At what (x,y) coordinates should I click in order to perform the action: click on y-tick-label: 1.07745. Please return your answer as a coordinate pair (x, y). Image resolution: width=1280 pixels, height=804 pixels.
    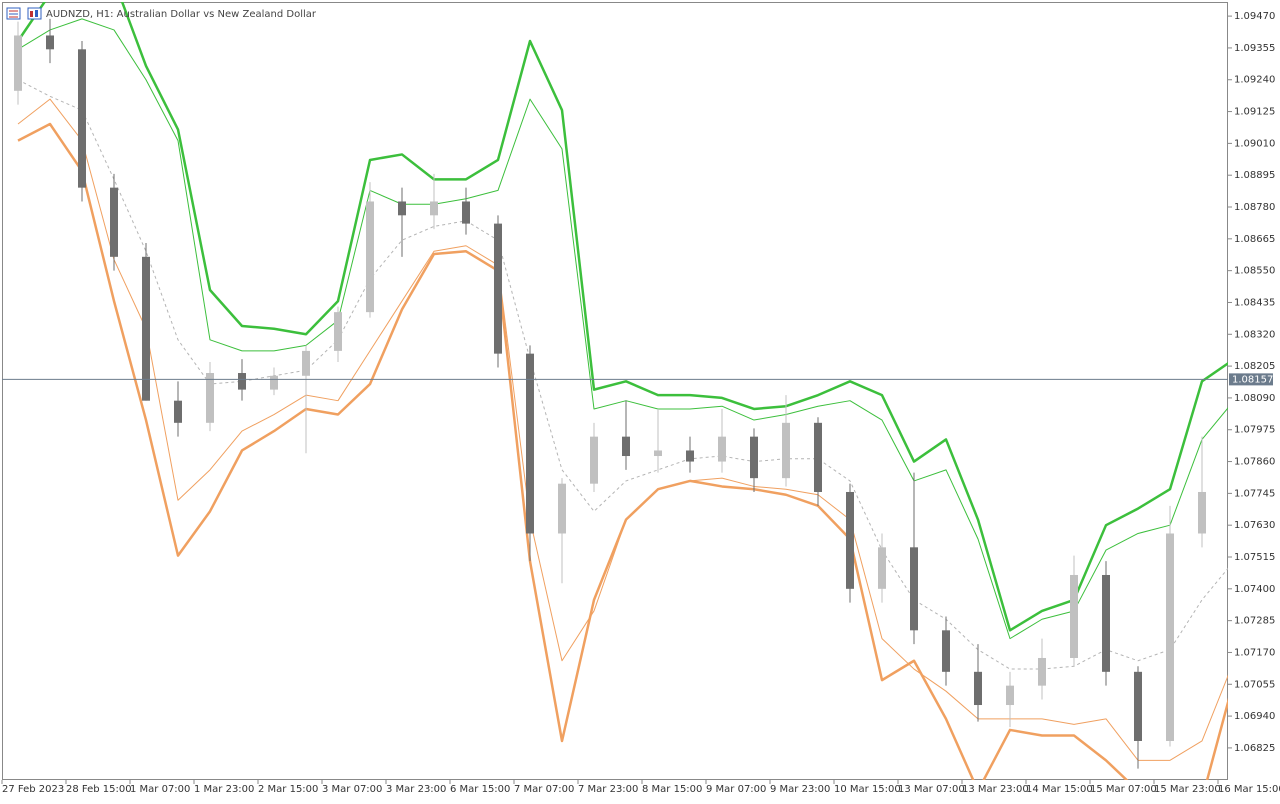
    Looking at the image, I should click on (1254, 493).